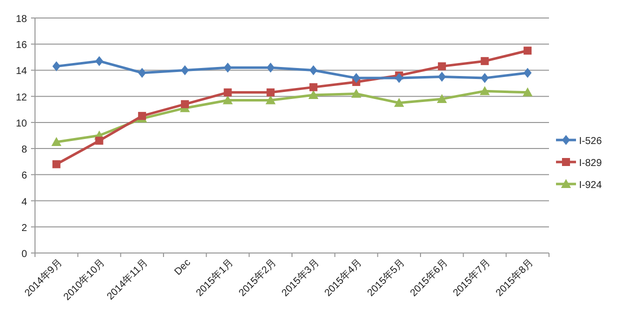 This screenshot has height=324, width=640. I want to click on y-tick-label: 2, so click(24, 228).